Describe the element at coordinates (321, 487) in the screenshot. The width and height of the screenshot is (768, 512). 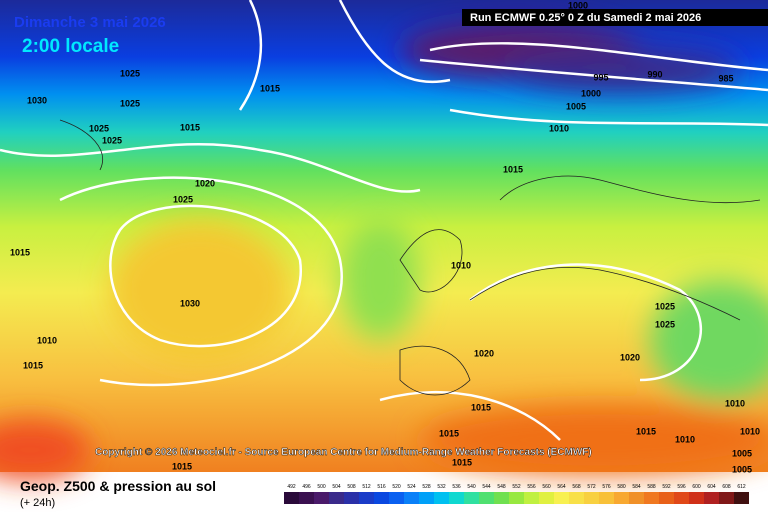
I see `scale-label: 500` at that location.